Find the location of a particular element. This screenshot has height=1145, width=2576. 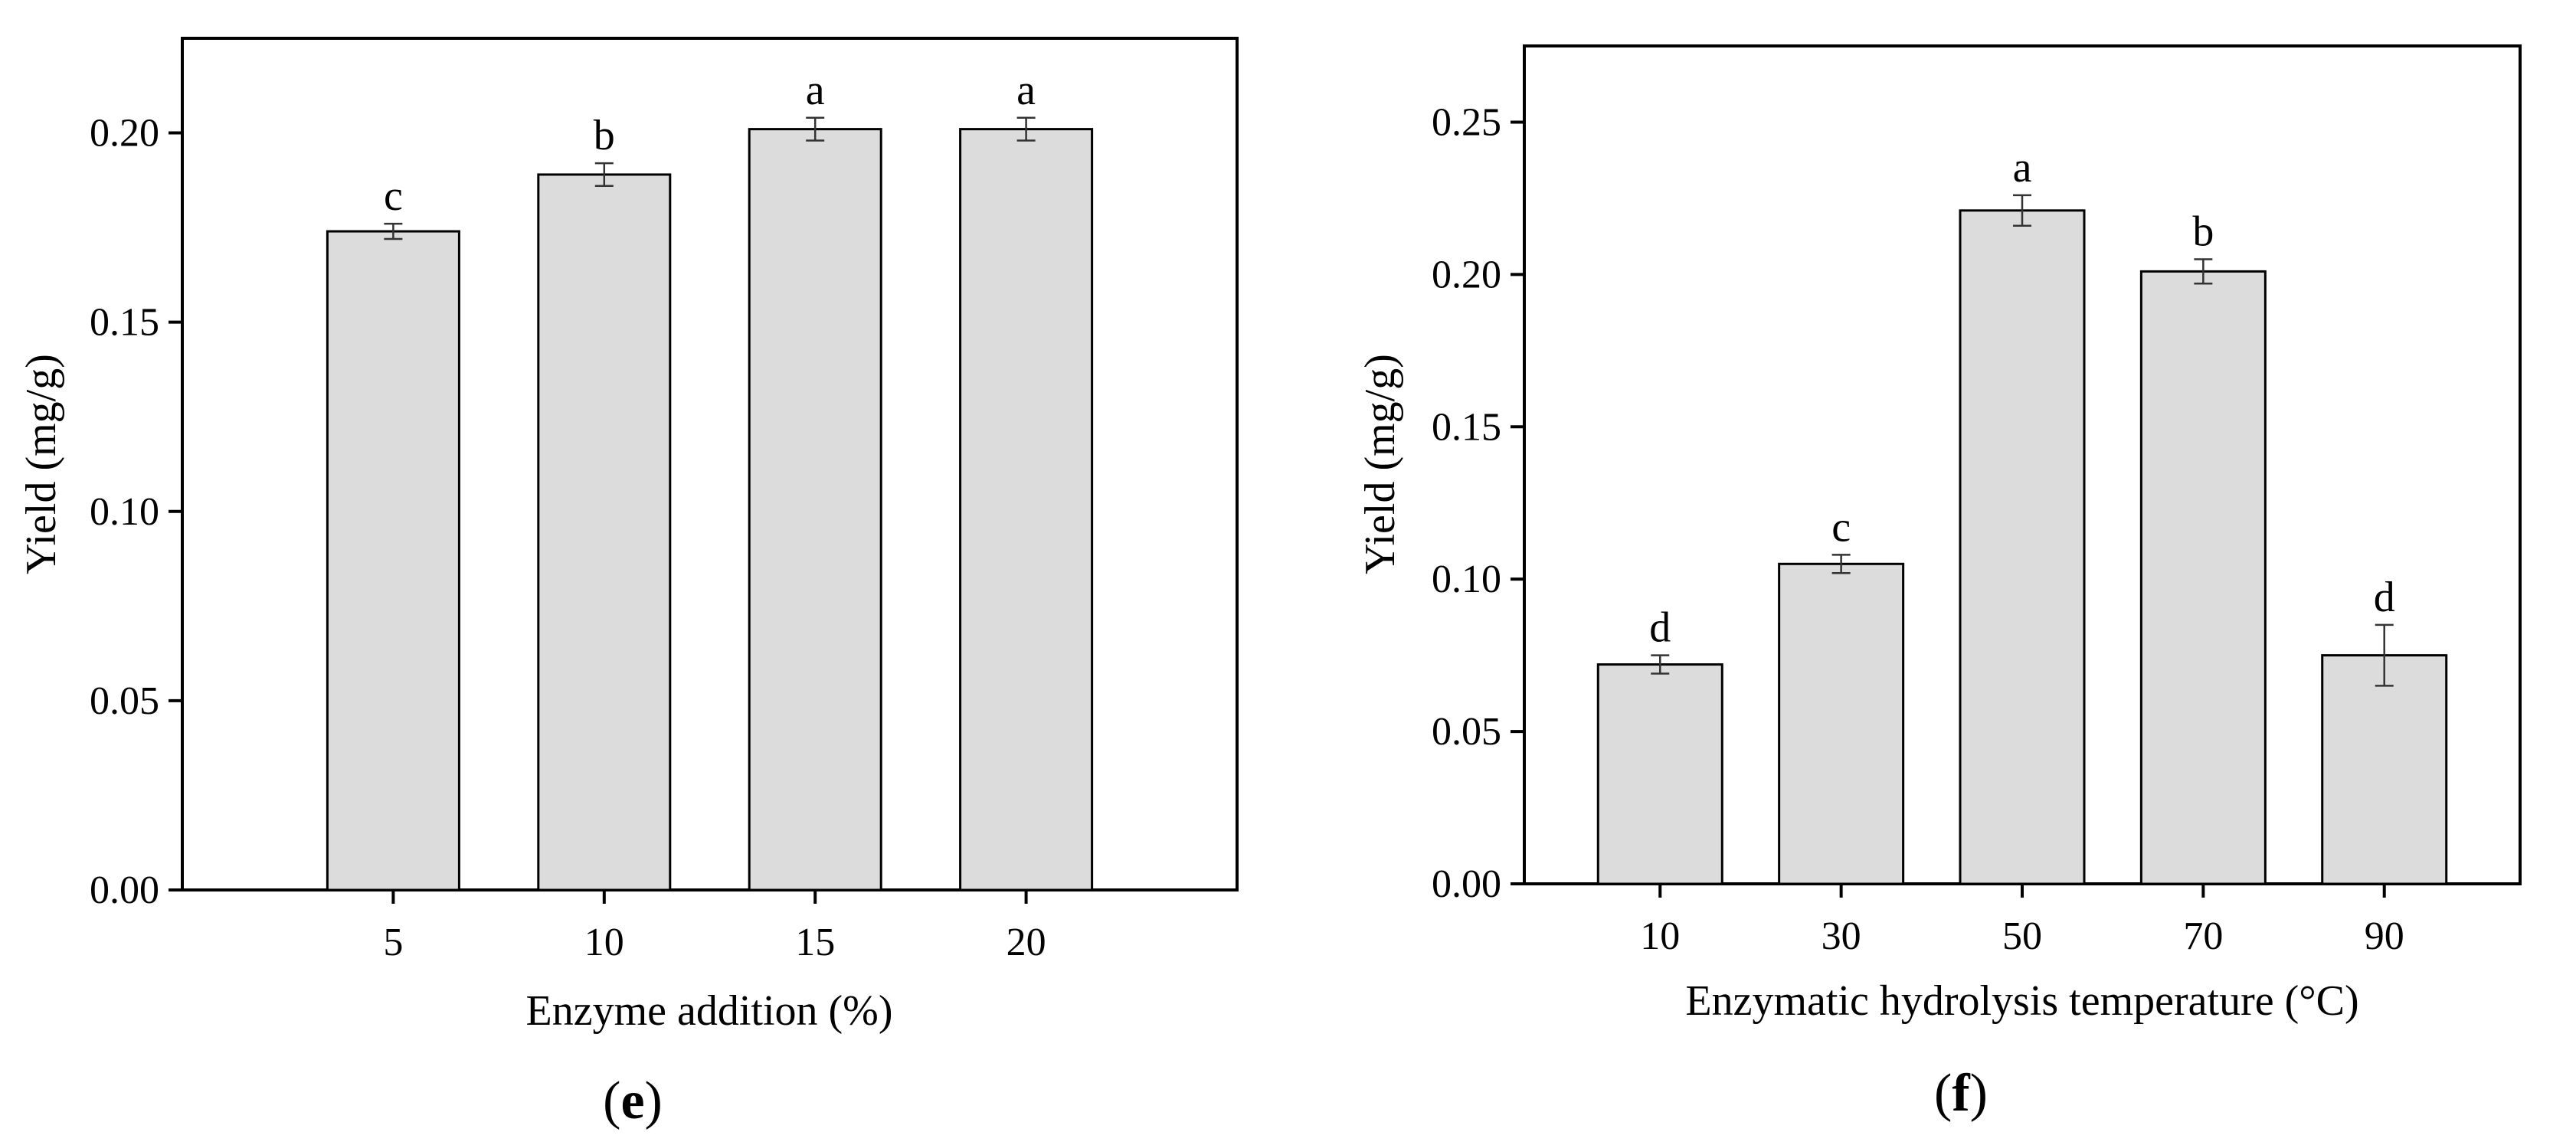

x-tick-label: 5 is located at coordinates (393, 943).